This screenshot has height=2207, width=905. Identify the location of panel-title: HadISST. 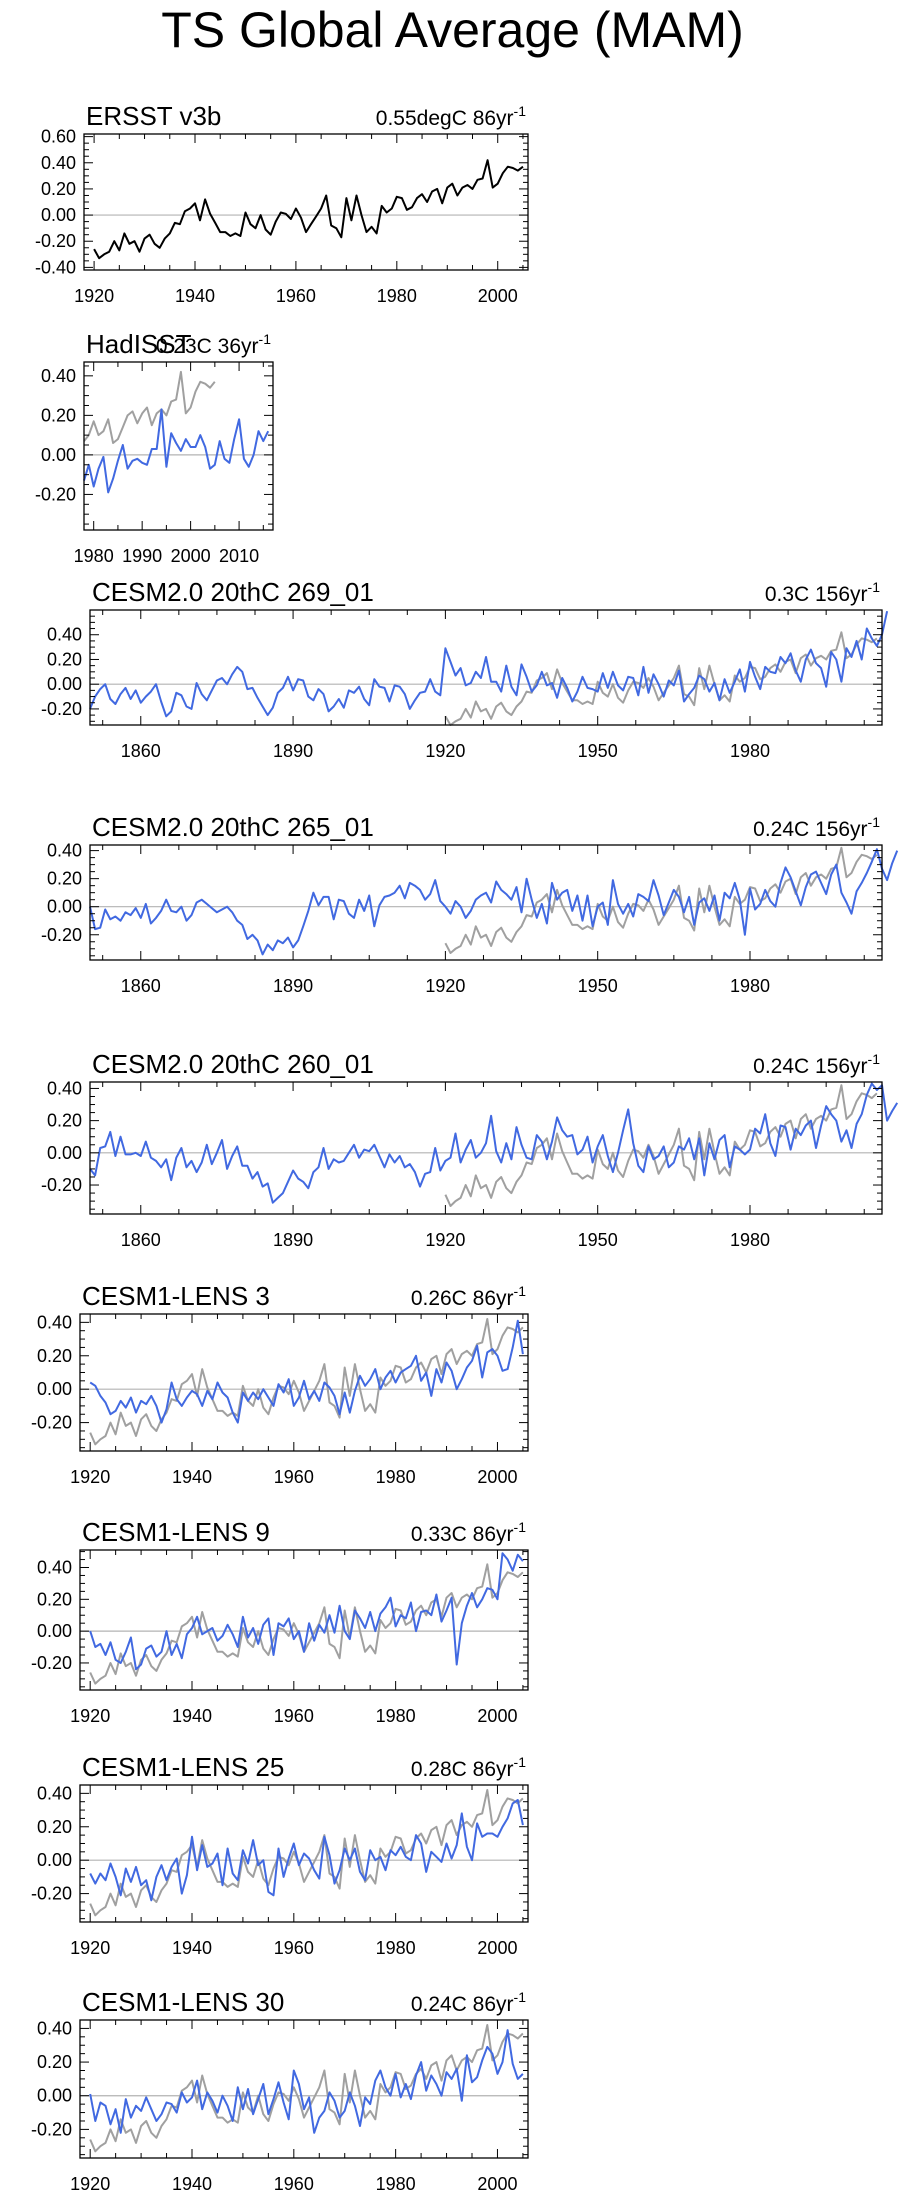
(139, 344).